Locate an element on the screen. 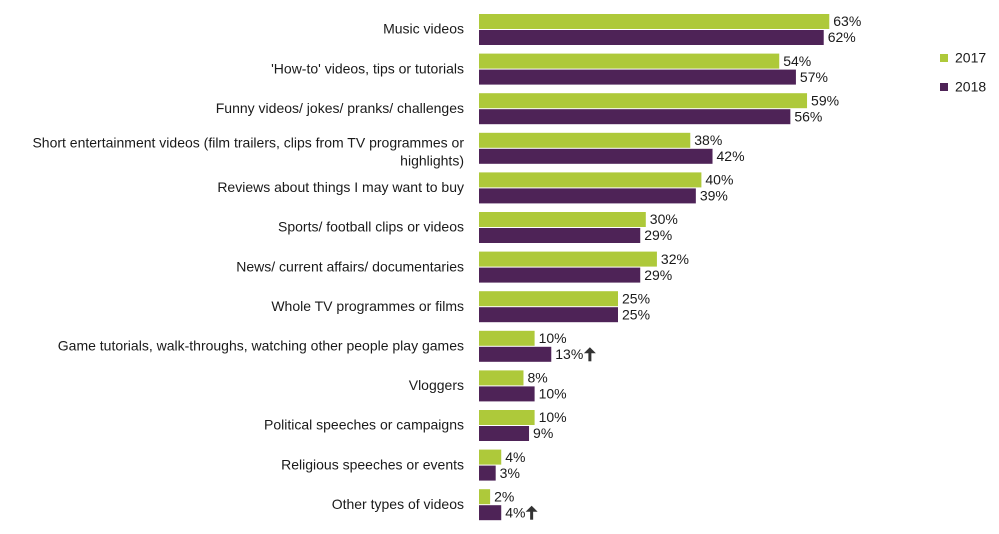  category-label: Political speeches or campaigns is located at coordinates (364, 425).